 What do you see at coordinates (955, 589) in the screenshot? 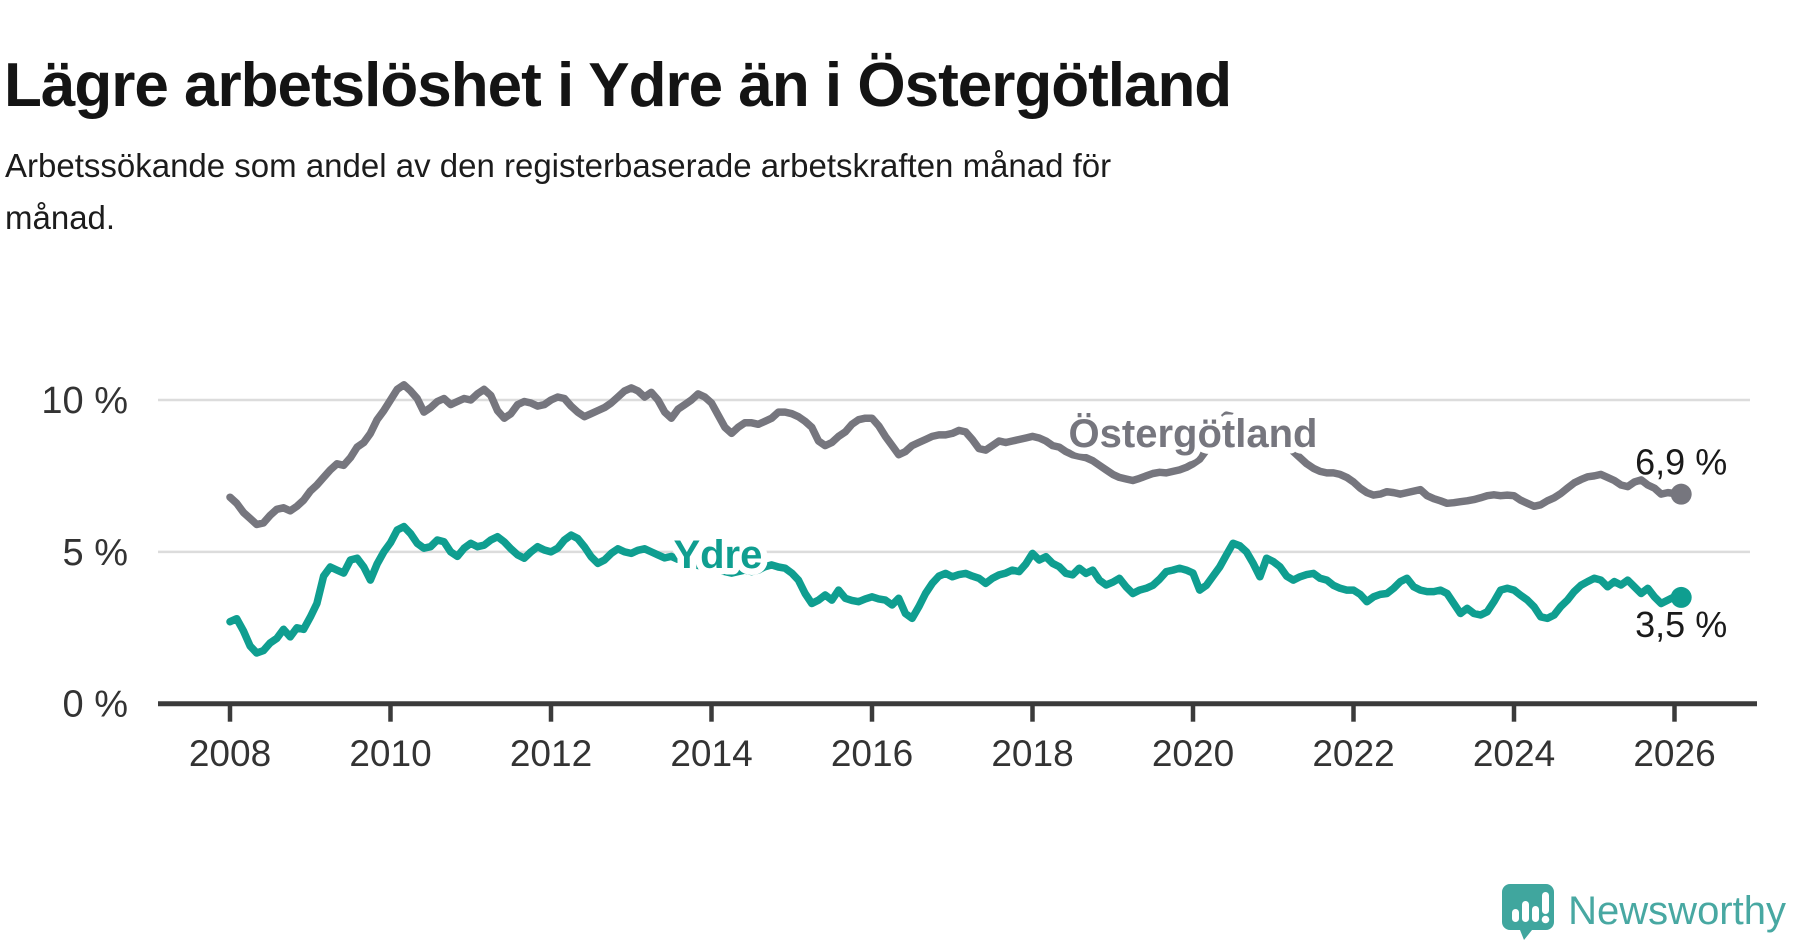
I see `line-ydre` at bounding box center [955, 589].